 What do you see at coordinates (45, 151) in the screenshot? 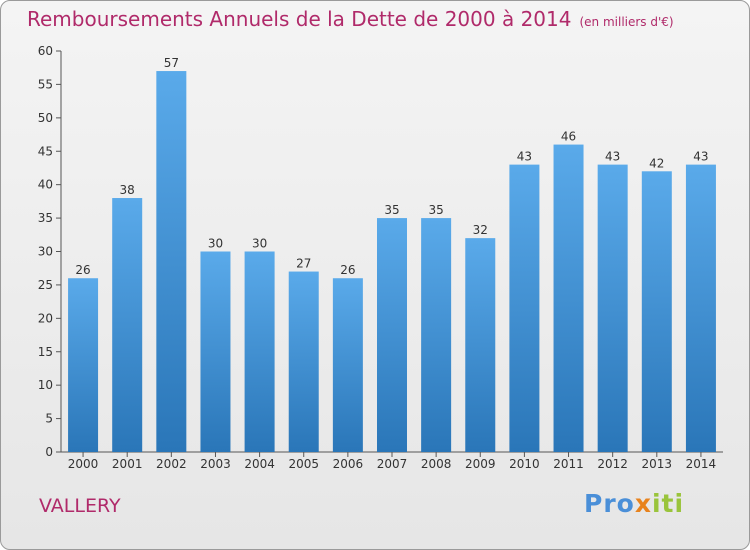
I see `y-tick-label: 45` at bounding box center [45, 151].